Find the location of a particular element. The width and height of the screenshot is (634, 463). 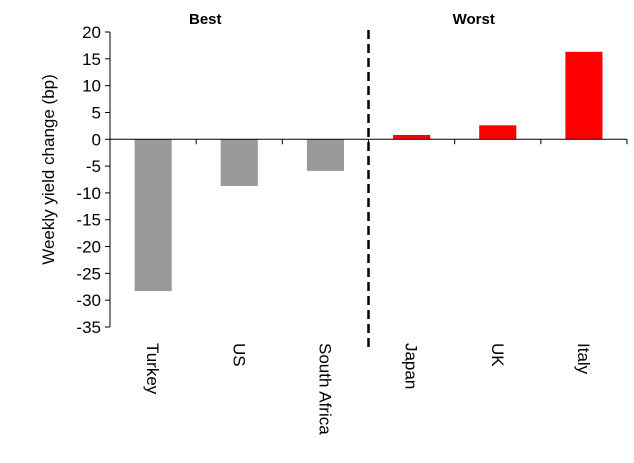

y-tick-label: -5 is located at coordinates (93, 166).